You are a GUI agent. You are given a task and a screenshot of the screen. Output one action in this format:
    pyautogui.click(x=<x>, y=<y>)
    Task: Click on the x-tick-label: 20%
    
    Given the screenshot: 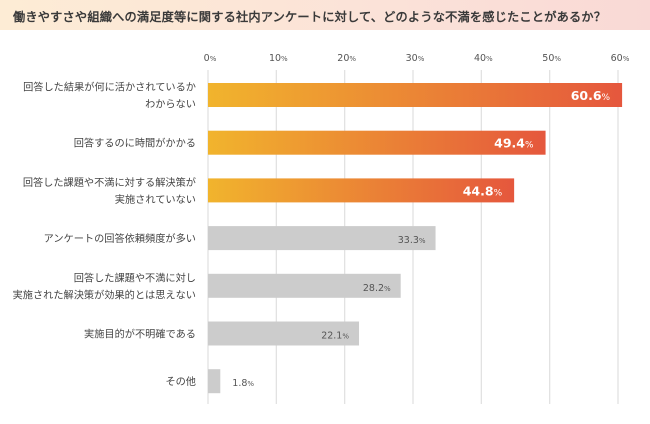 What is the action you would take?
    pyautogui.click(x=346, y=58)
    